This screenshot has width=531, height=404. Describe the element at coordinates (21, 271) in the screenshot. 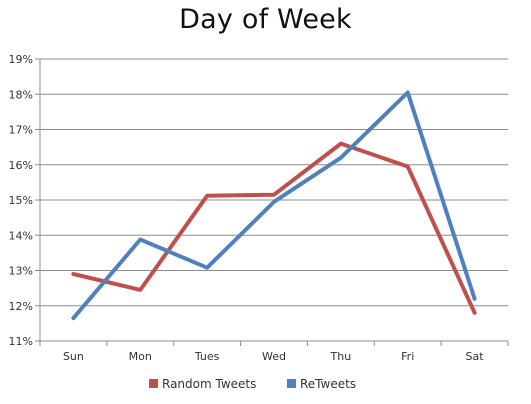

I see `y-tick-label: 13%` at that location.